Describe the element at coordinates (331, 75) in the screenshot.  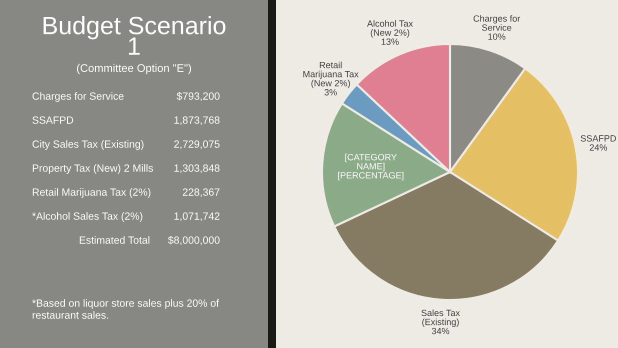
I see `slice-label: Retail Marijuana Tax (New 2%)` at that location.